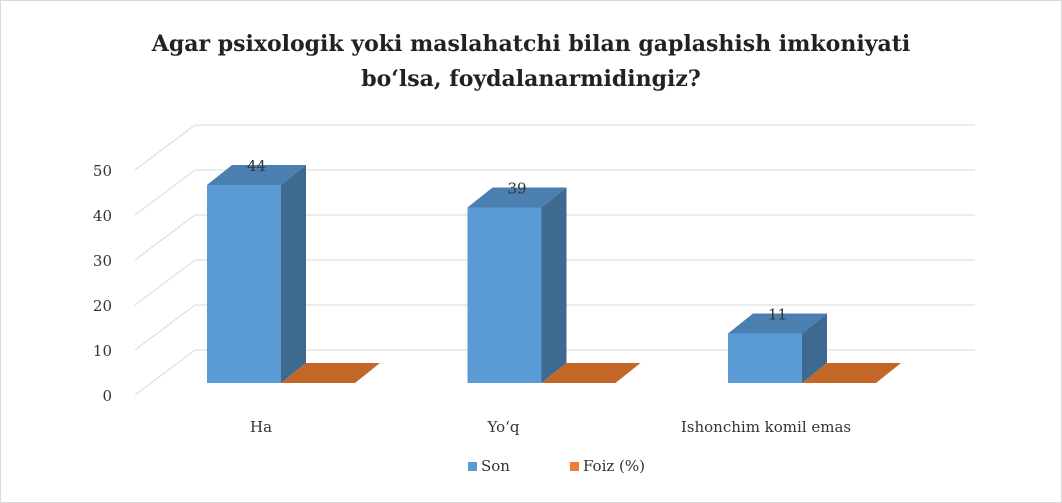  I want to click on x-tick-label: Yo‘q, so click(503, 427).